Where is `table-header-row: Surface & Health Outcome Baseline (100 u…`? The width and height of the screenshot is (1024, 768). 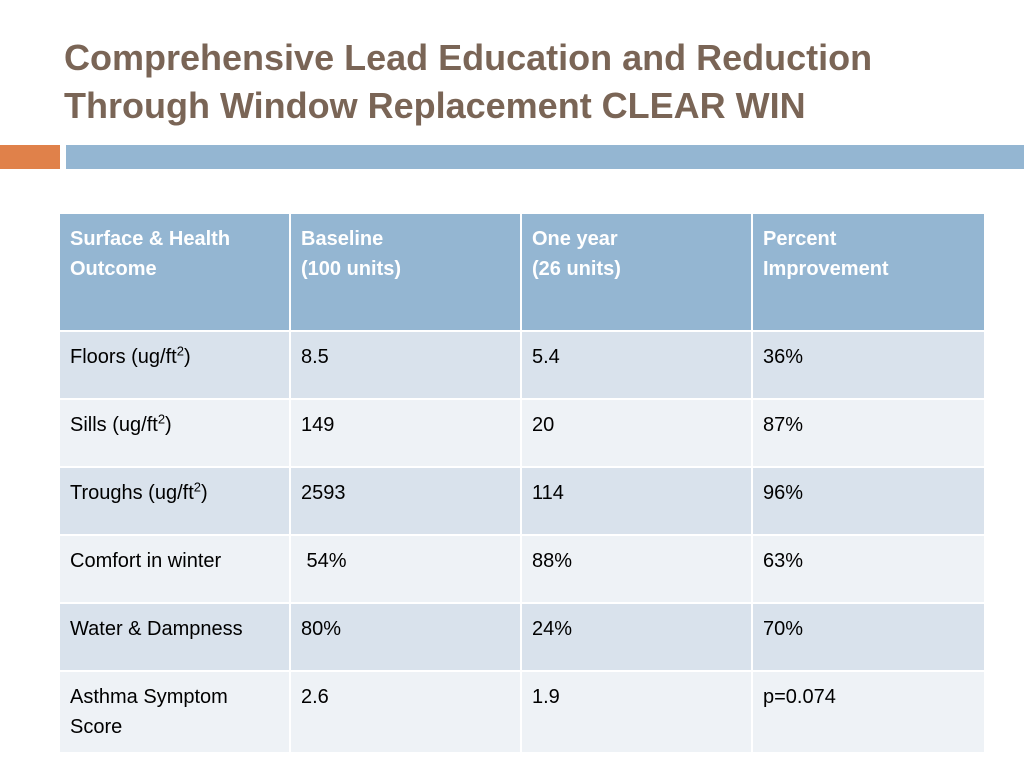 table-header-row: Surface & Health Outcome Baseline (100 u… is located at coordinates (522, 272).